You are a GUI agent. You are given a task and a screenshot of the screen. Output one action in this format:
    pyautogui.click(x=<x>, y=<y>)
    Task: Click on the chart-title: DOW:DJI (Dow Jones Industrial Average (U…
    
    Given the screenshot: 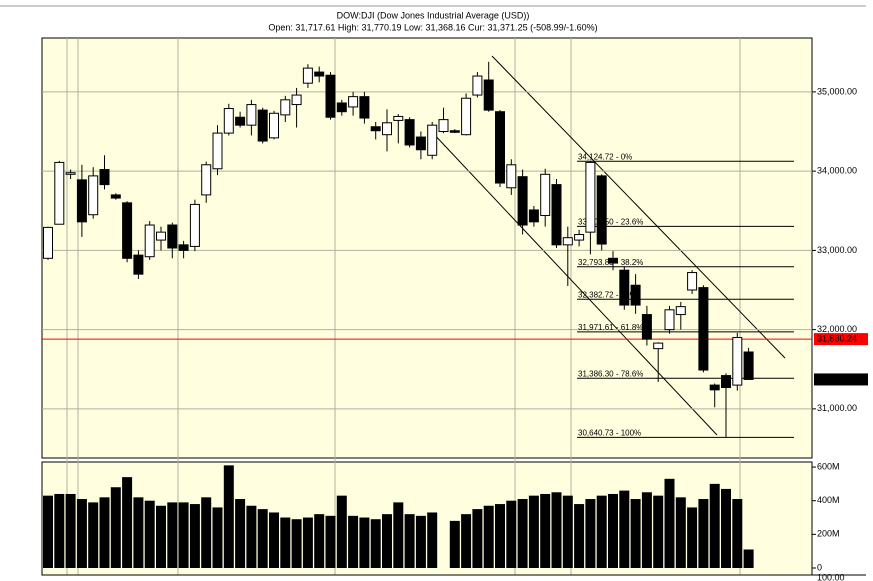 What is the action you would take?
    pyautogui.click(x=433, y=15)
    